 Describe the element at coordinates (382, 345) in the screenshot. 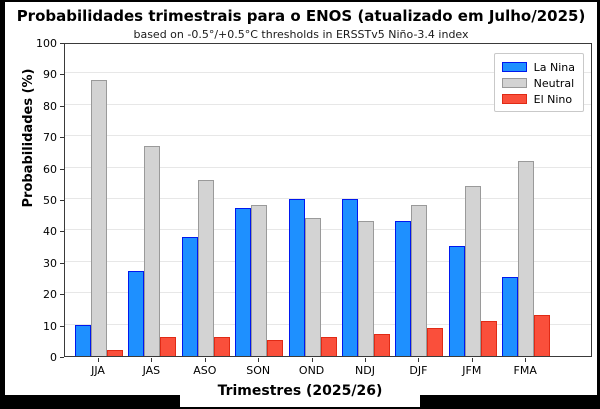

I see `bar-NDJ-el-nino` at that location.